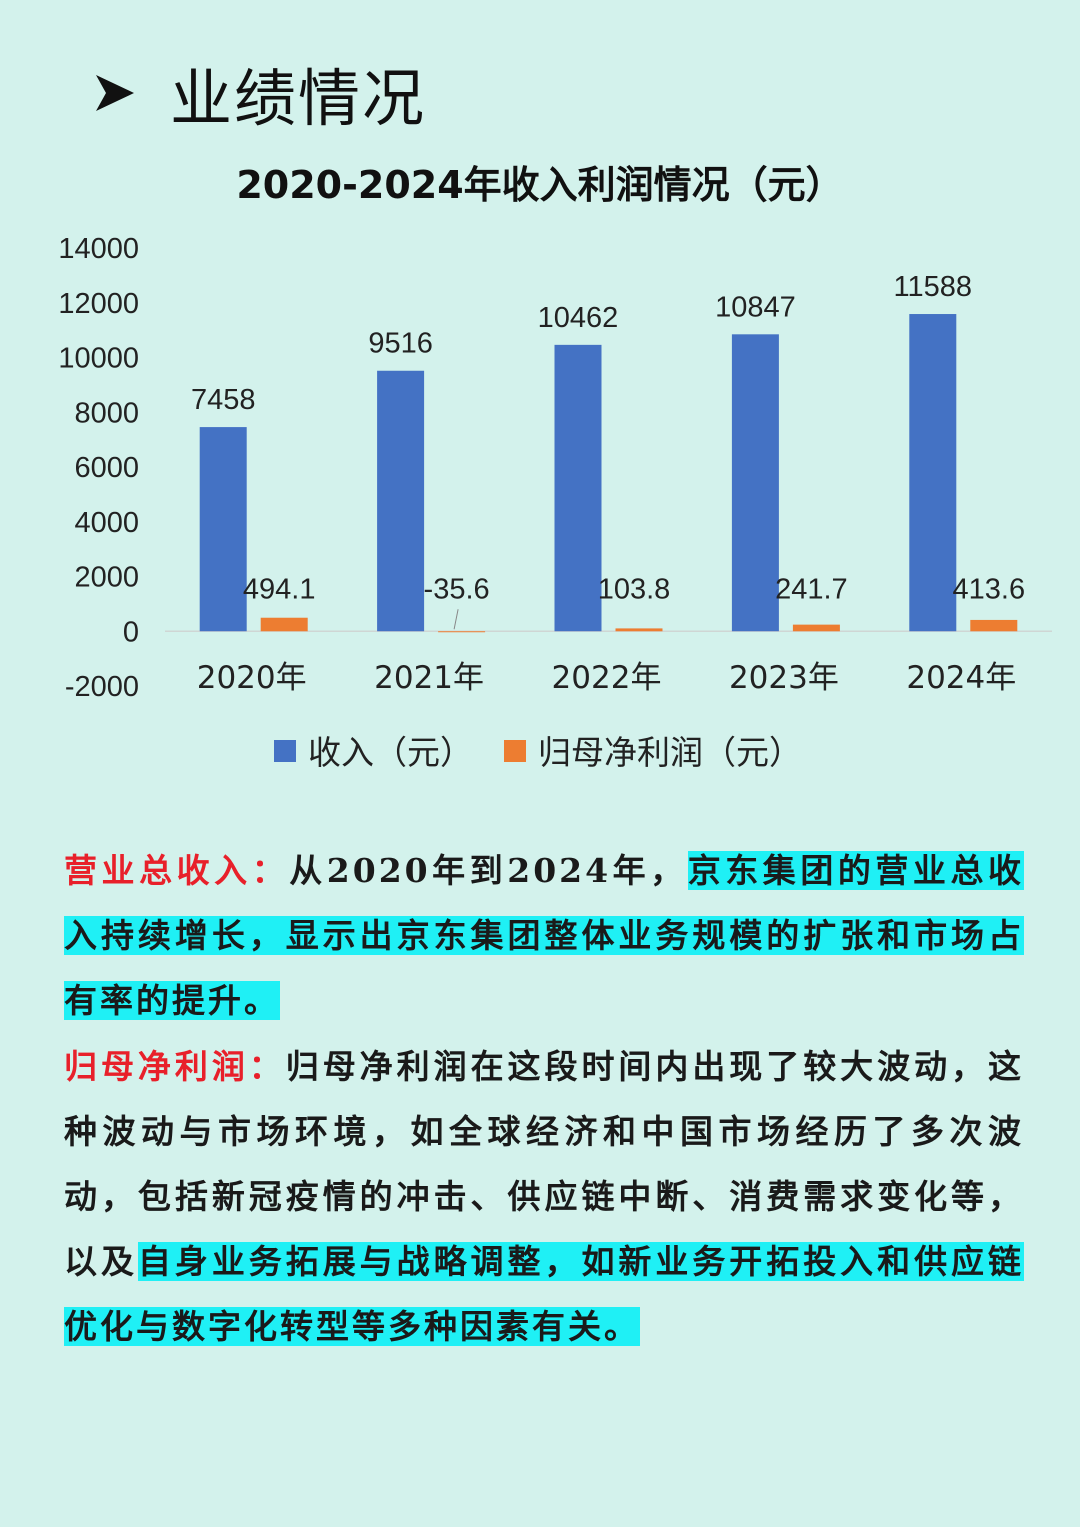  I want to click on y-tick-label: 8000, so click(106, 413).